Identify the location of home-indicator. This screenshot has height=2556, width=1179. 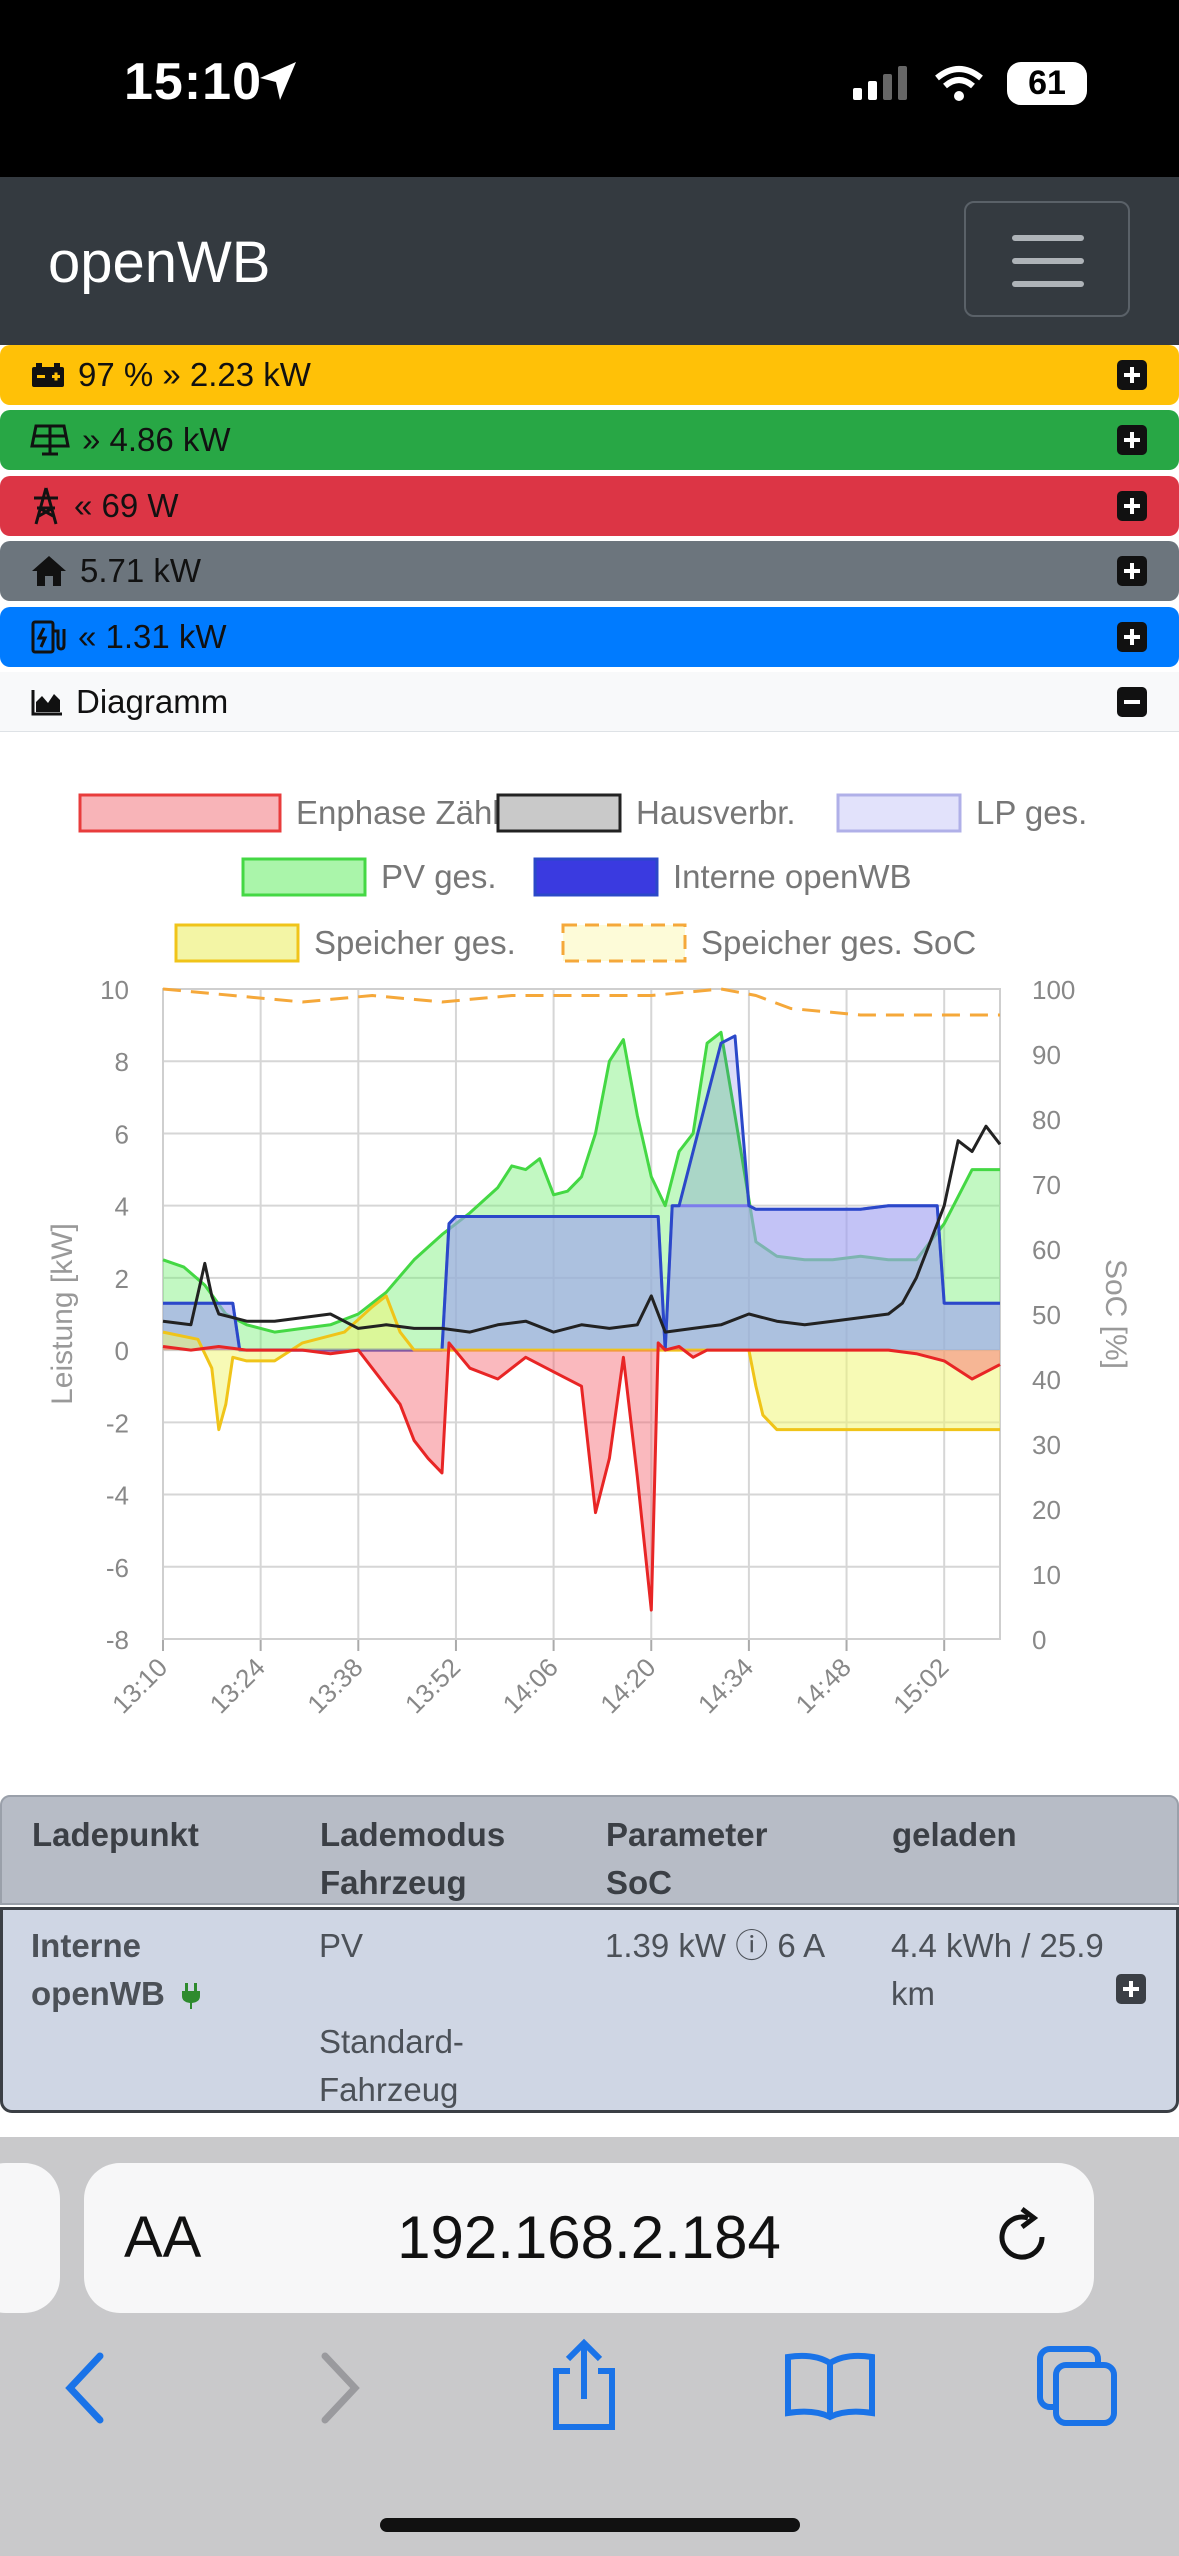
(590, 2525).